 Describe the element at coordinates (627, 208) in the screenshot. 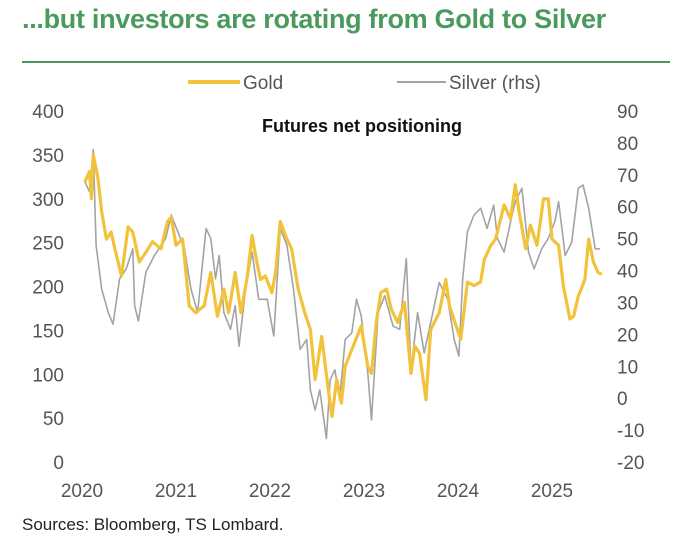

I see `right-tick-label: 60` at that location.